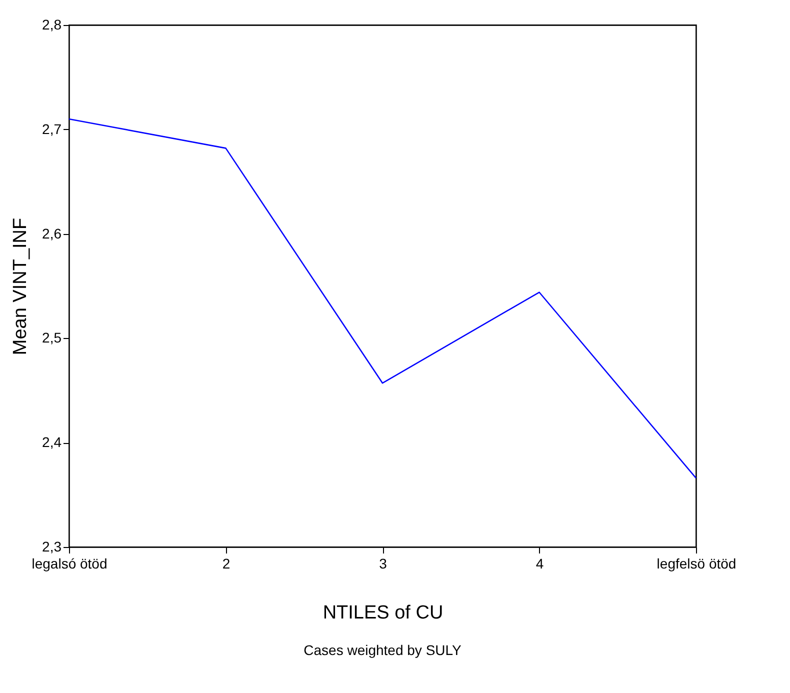 The height and width of the screenshot is (693, 790). Describe the element at coordinates (52, 24) in the screenshot. I see `y-tick-label: 2,8` at that location.